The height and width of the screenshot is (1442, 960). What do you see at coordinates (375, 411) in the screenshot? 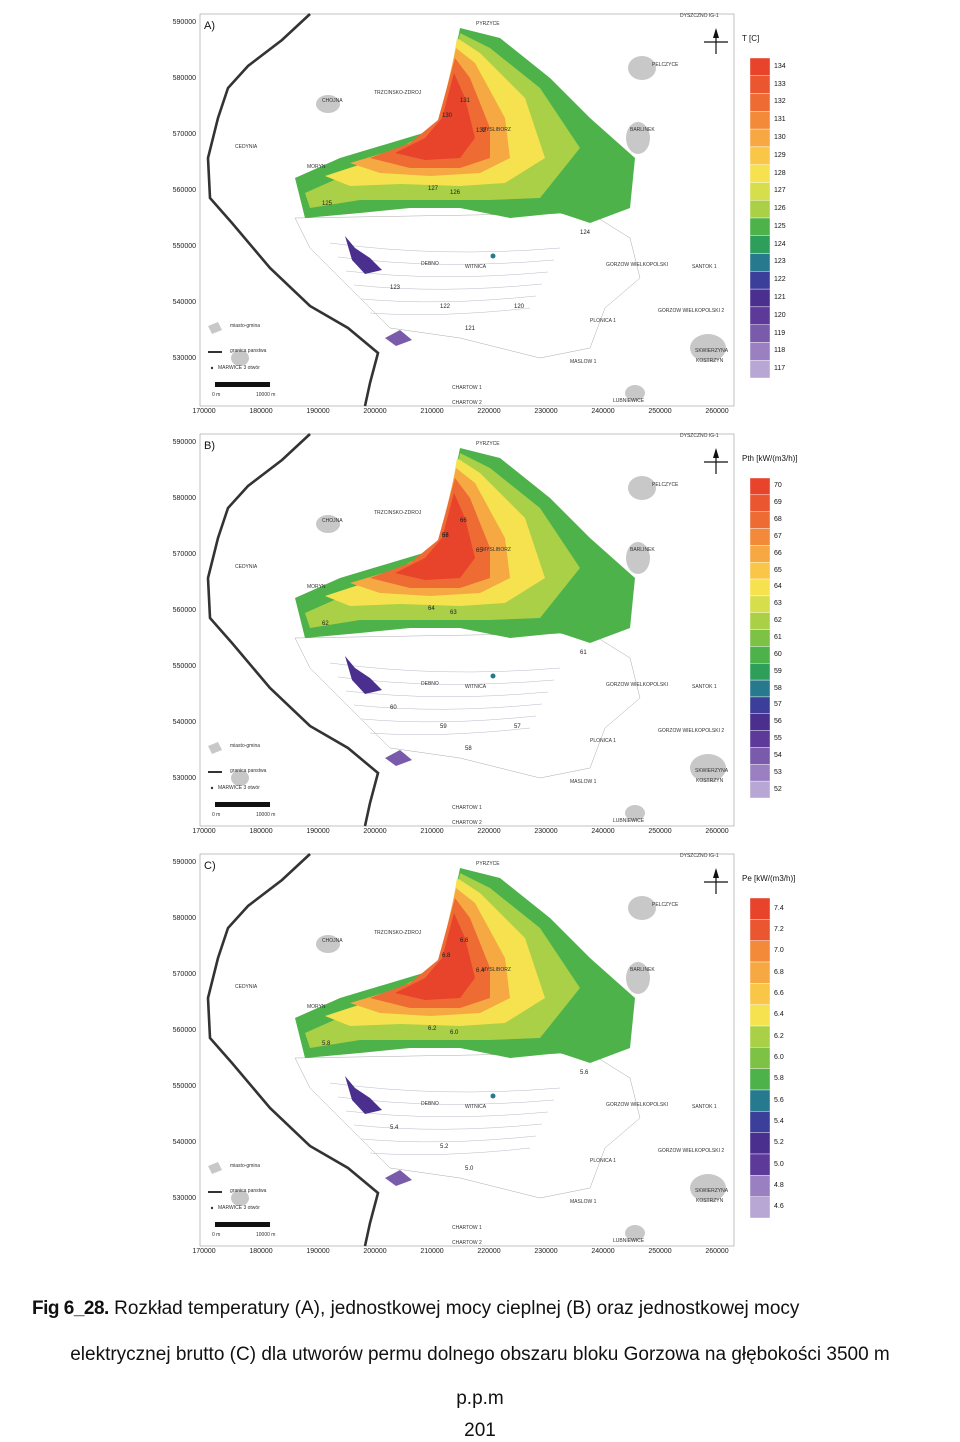
I see `x-tick-label: 200000` at bounding box center [375, 411].